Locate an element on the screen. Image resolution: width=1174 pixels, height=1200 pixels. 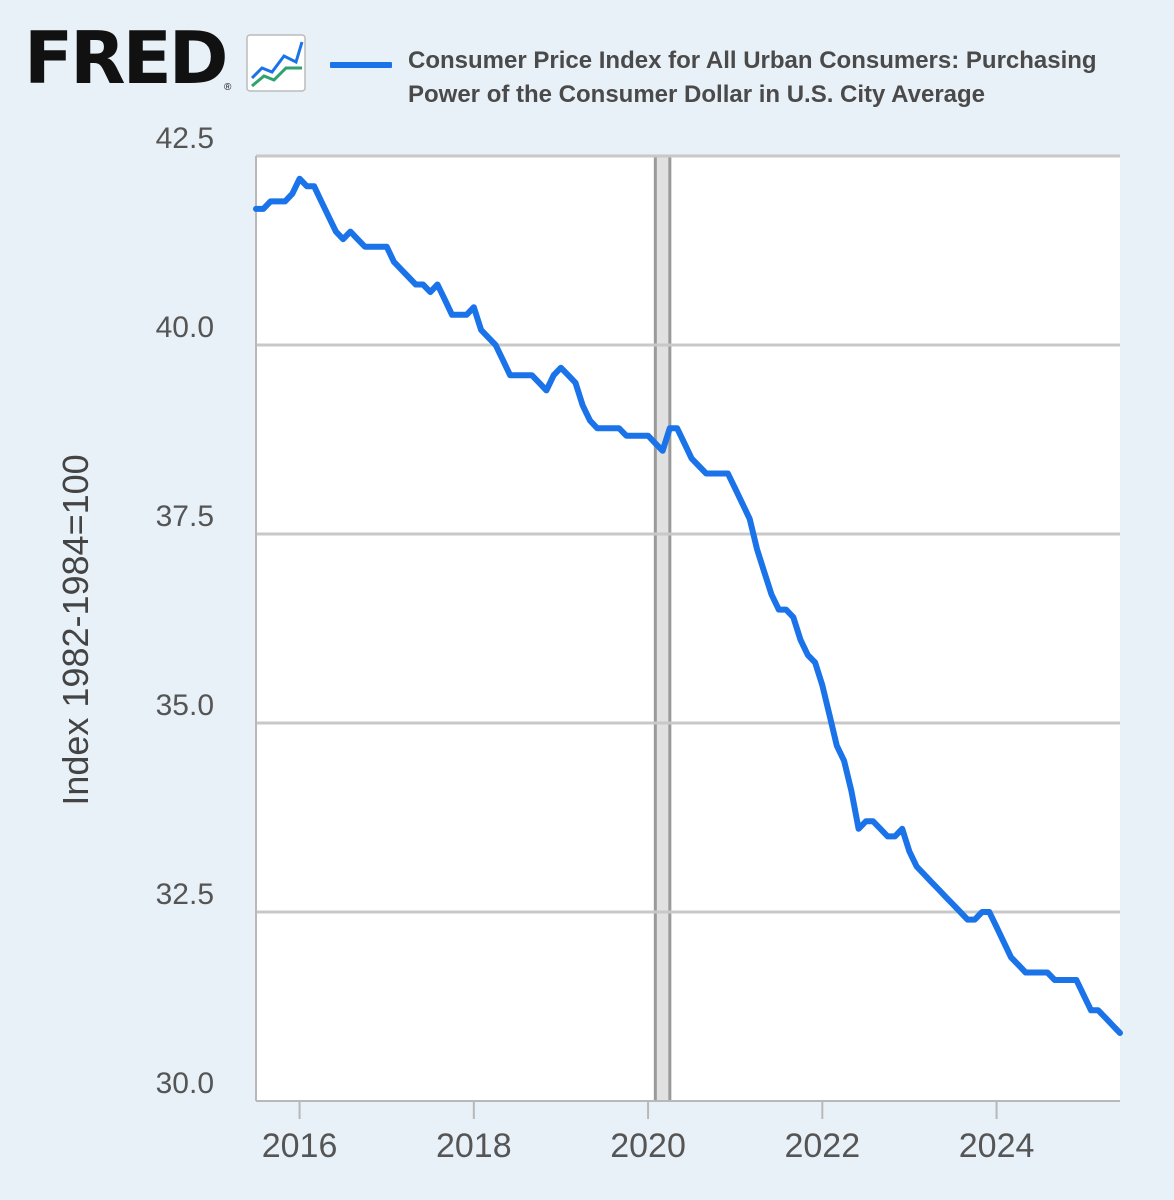
x-tick-label: 2018 is located at coordinates (474, 1146).